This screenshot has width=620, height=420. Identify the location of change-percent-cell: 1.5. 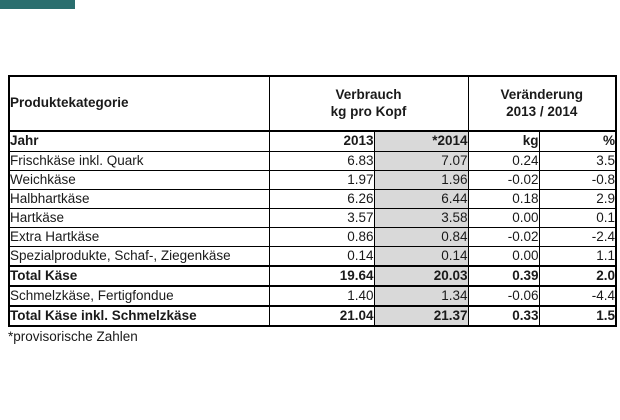
(577, 316).